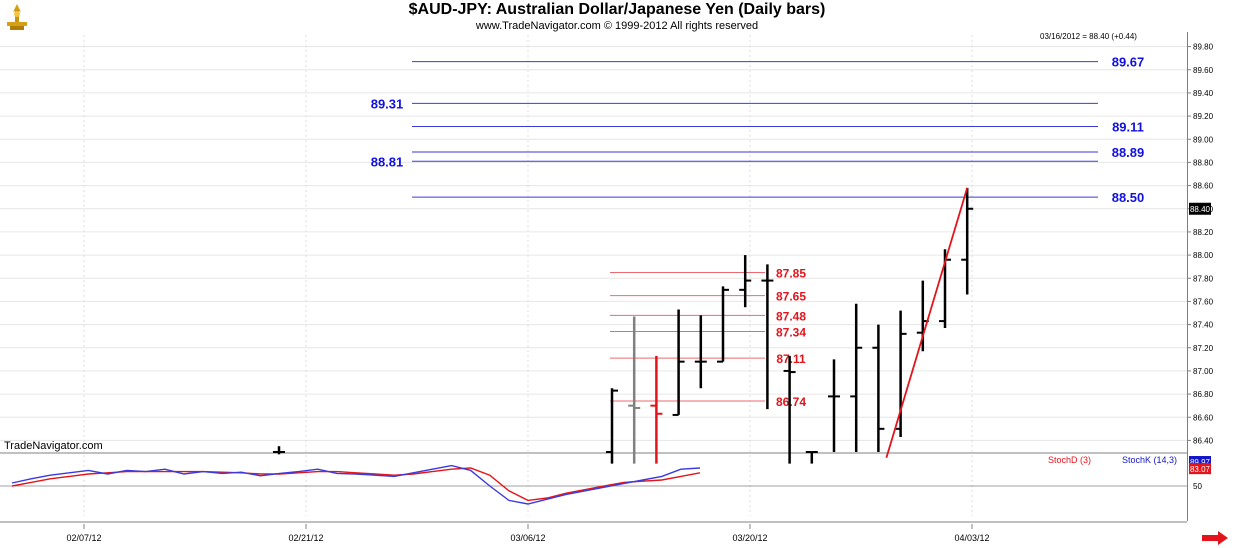 The image size is (1234, 548). Describe the element at coordinates (1203, 186) in the screenshot. I see `price-tick-label: 88.60` at that location.